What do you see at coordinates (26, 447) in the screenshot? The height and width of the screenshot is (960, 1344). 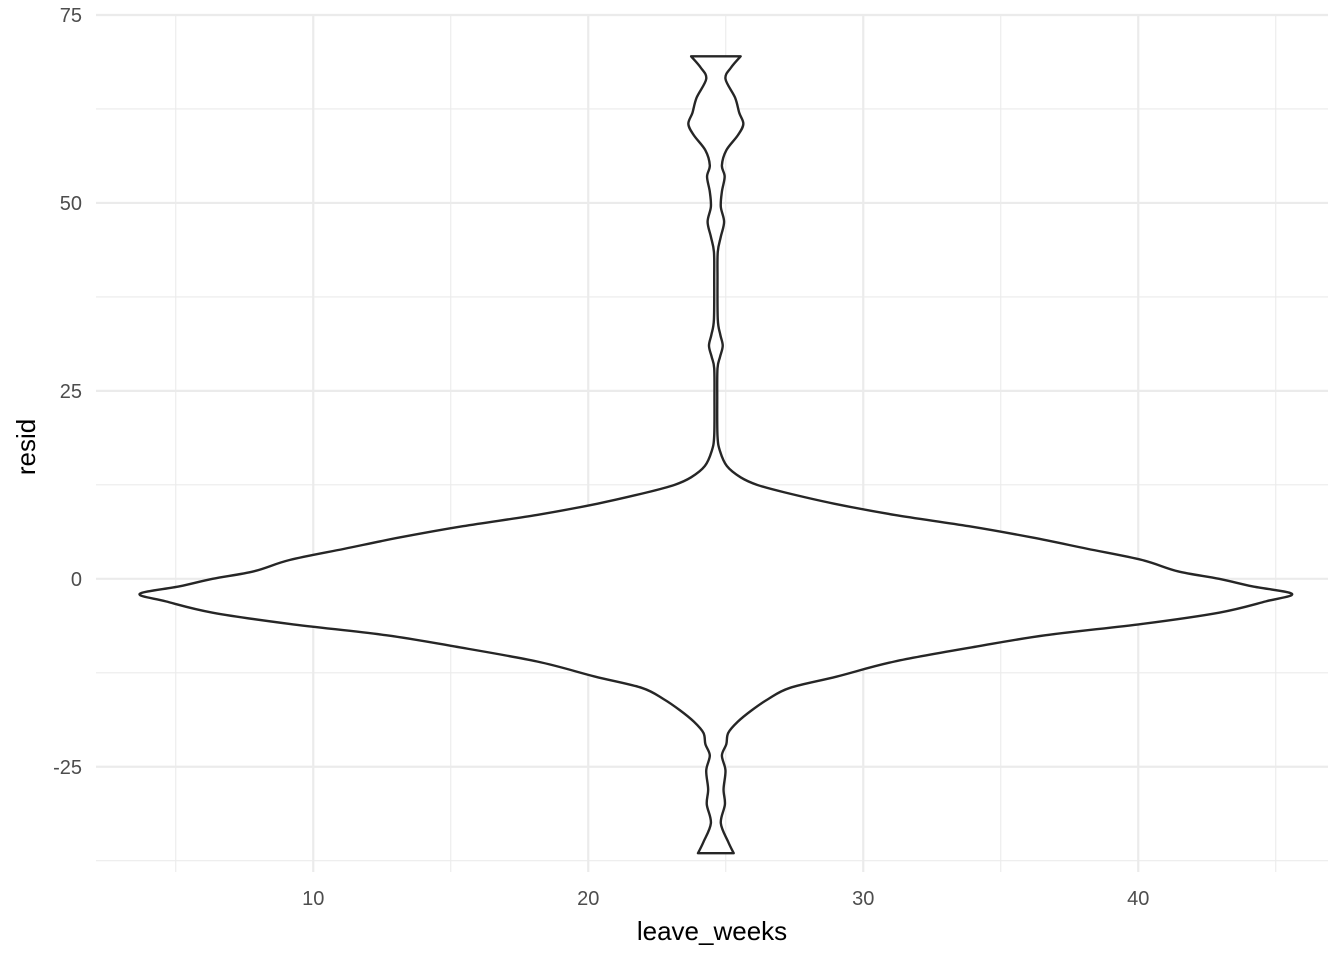 I see `y-axis-title: resid` at bounding box center [26, 447].